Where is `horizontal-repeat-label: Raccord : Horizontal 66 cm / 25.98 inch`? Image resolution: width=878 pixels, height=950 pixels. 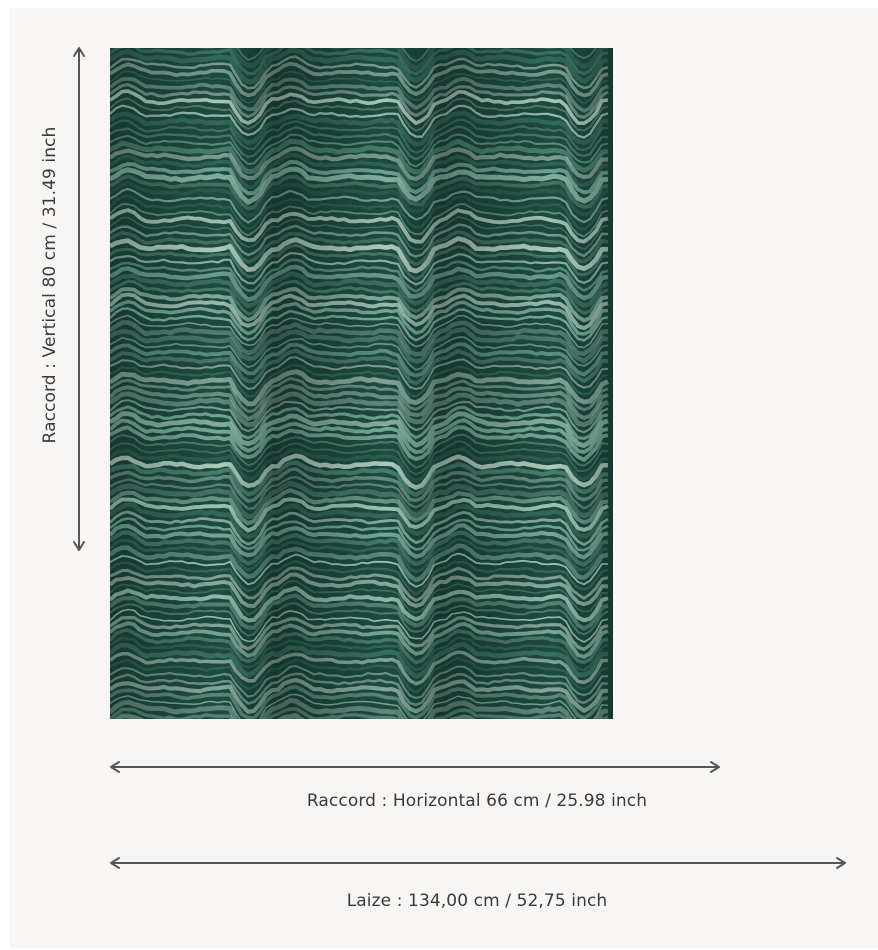 horizontal-repeat-label: Raccord : Horizontal 66 cm / 25.98 inch is located at coordinates (477, 801).